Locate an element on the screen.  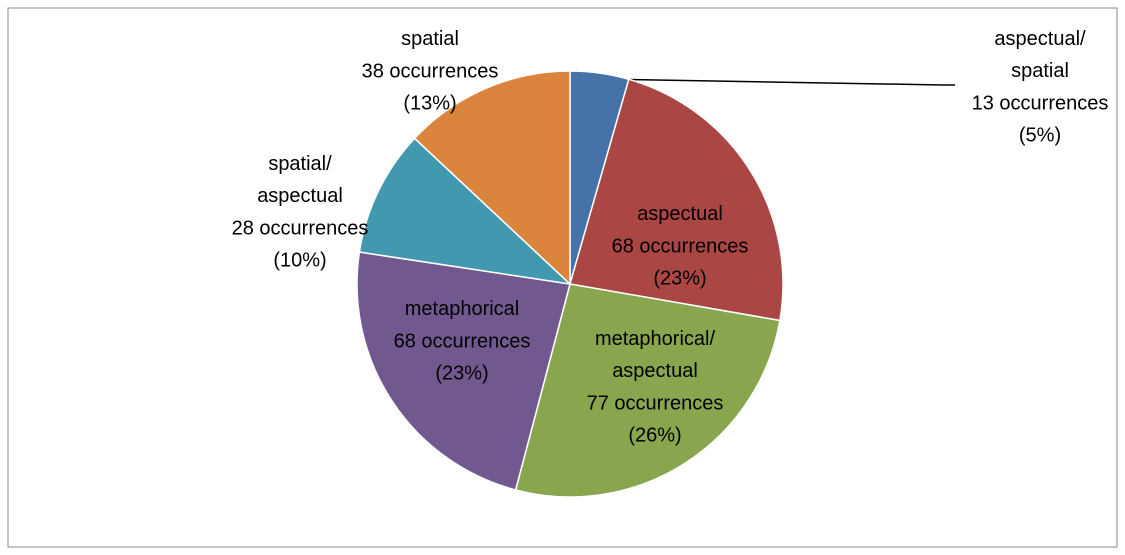
leader-line is located at coordinates (777, 82).